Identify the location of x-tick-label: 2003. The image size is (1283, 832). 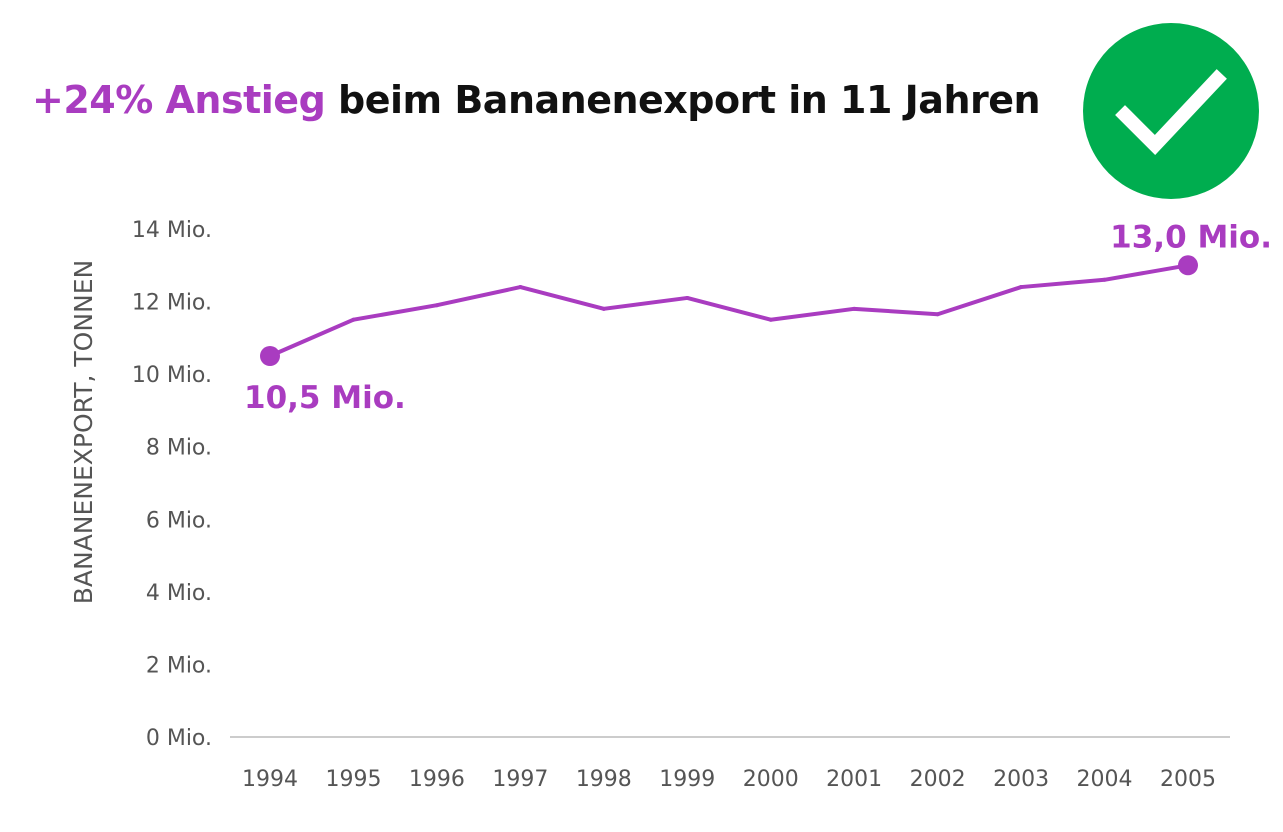
(1021, 779).